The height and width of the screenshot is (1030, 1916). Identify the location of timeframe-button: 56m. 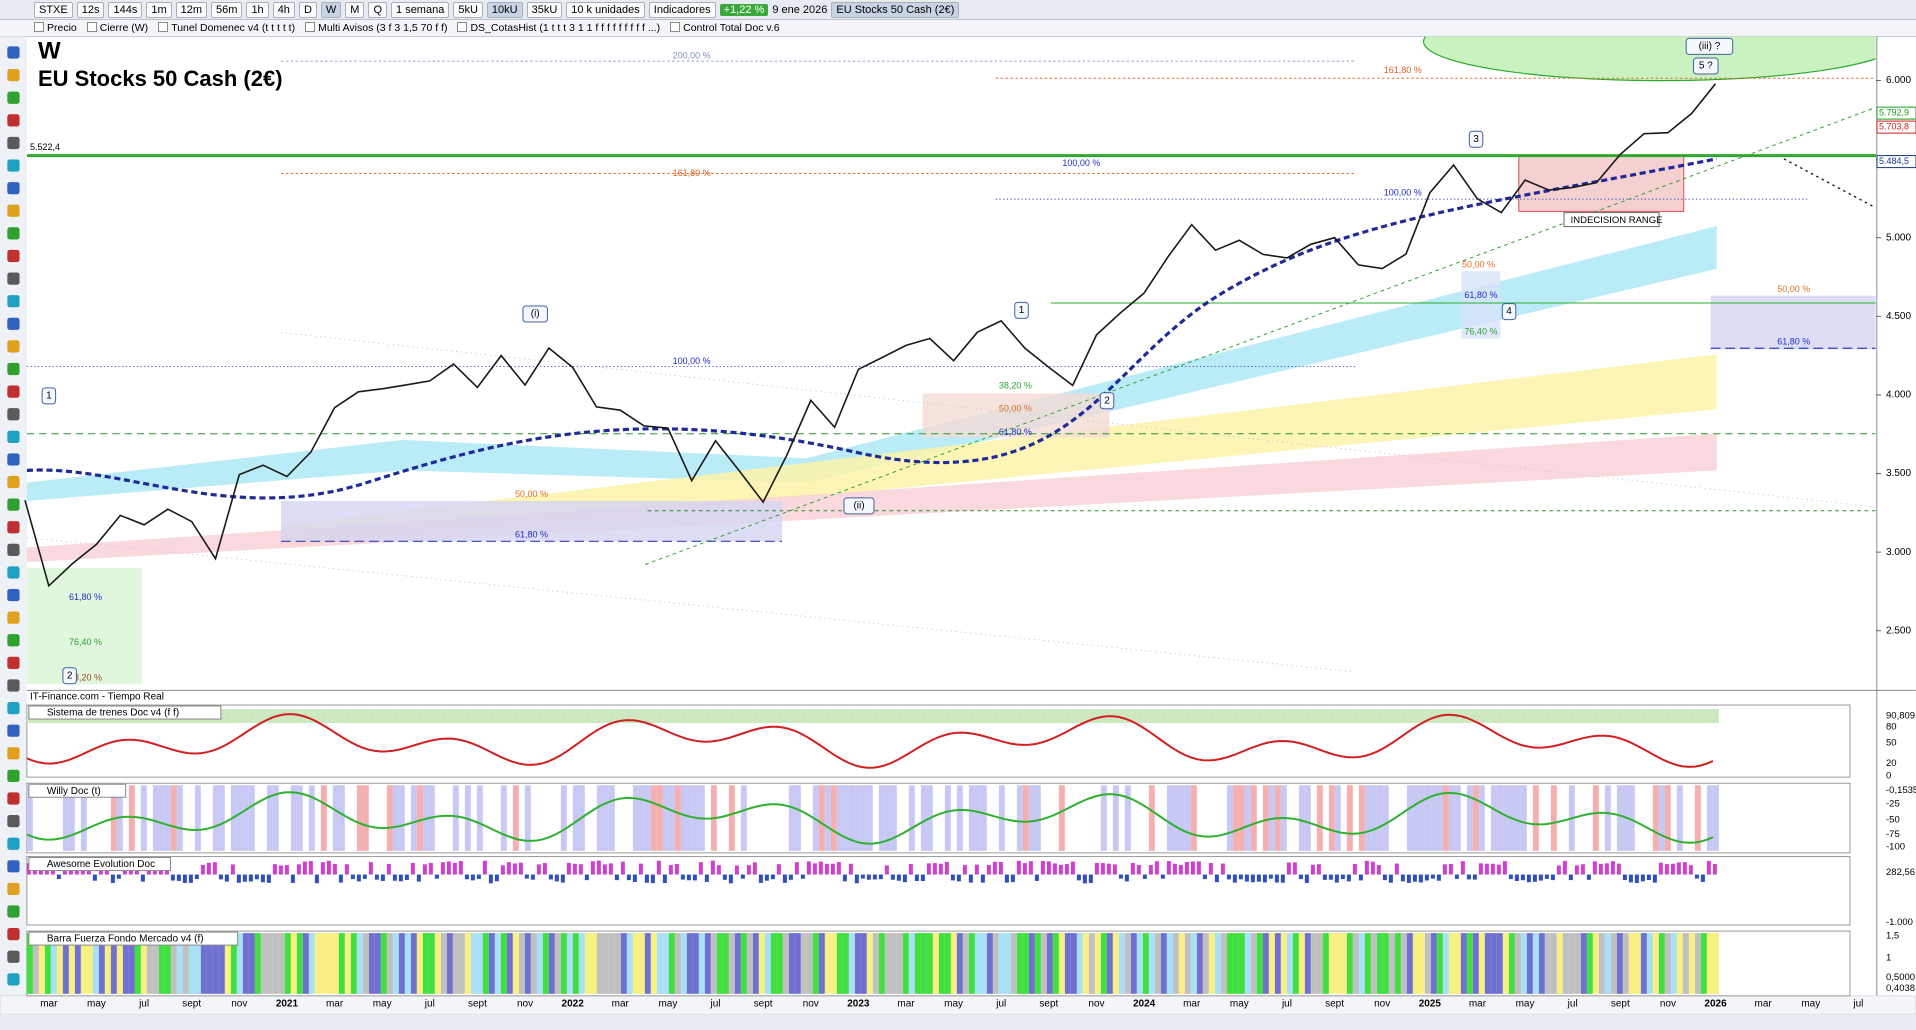
(227, 9).